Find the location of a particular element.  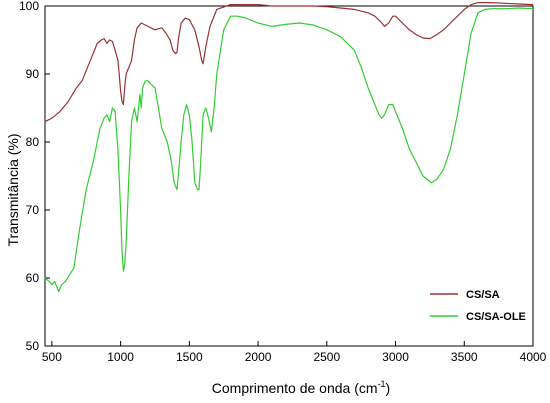

legend-label: CS/SA is located at coordinates (483, 295).